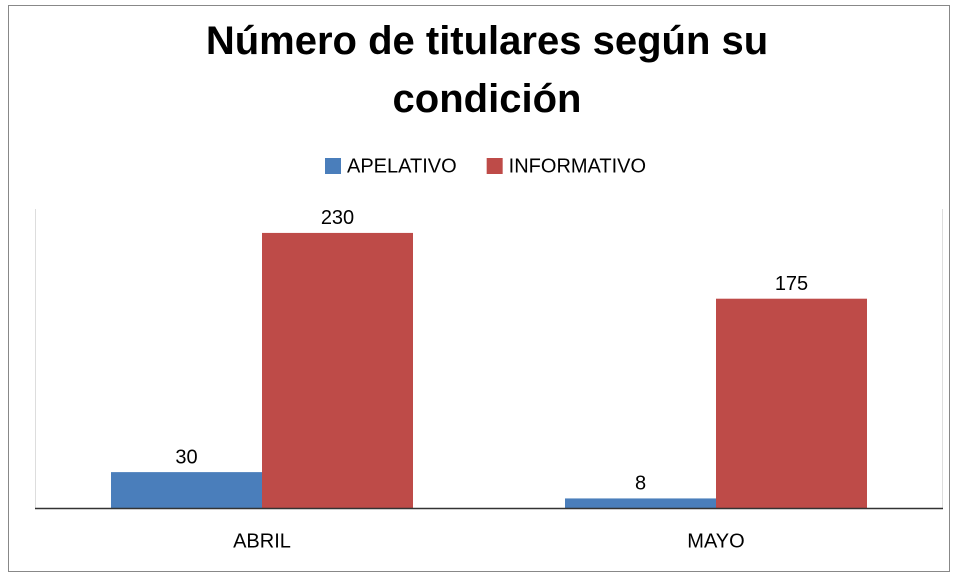  Describe the element at coordinates (640, 484) in the screenshot. I see `data-label: 8` at that location.